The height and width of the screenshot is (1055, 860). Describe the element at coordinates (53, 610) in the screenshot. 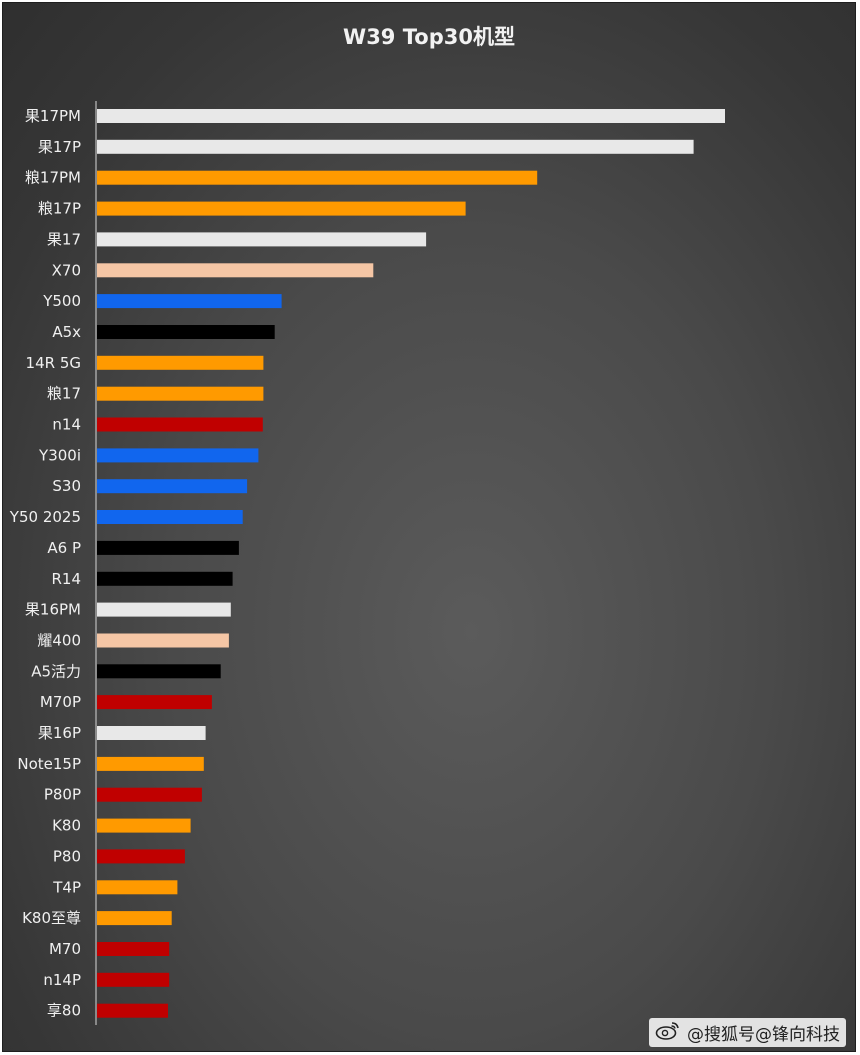

I see `category-label-17: 果16PM` at that location.